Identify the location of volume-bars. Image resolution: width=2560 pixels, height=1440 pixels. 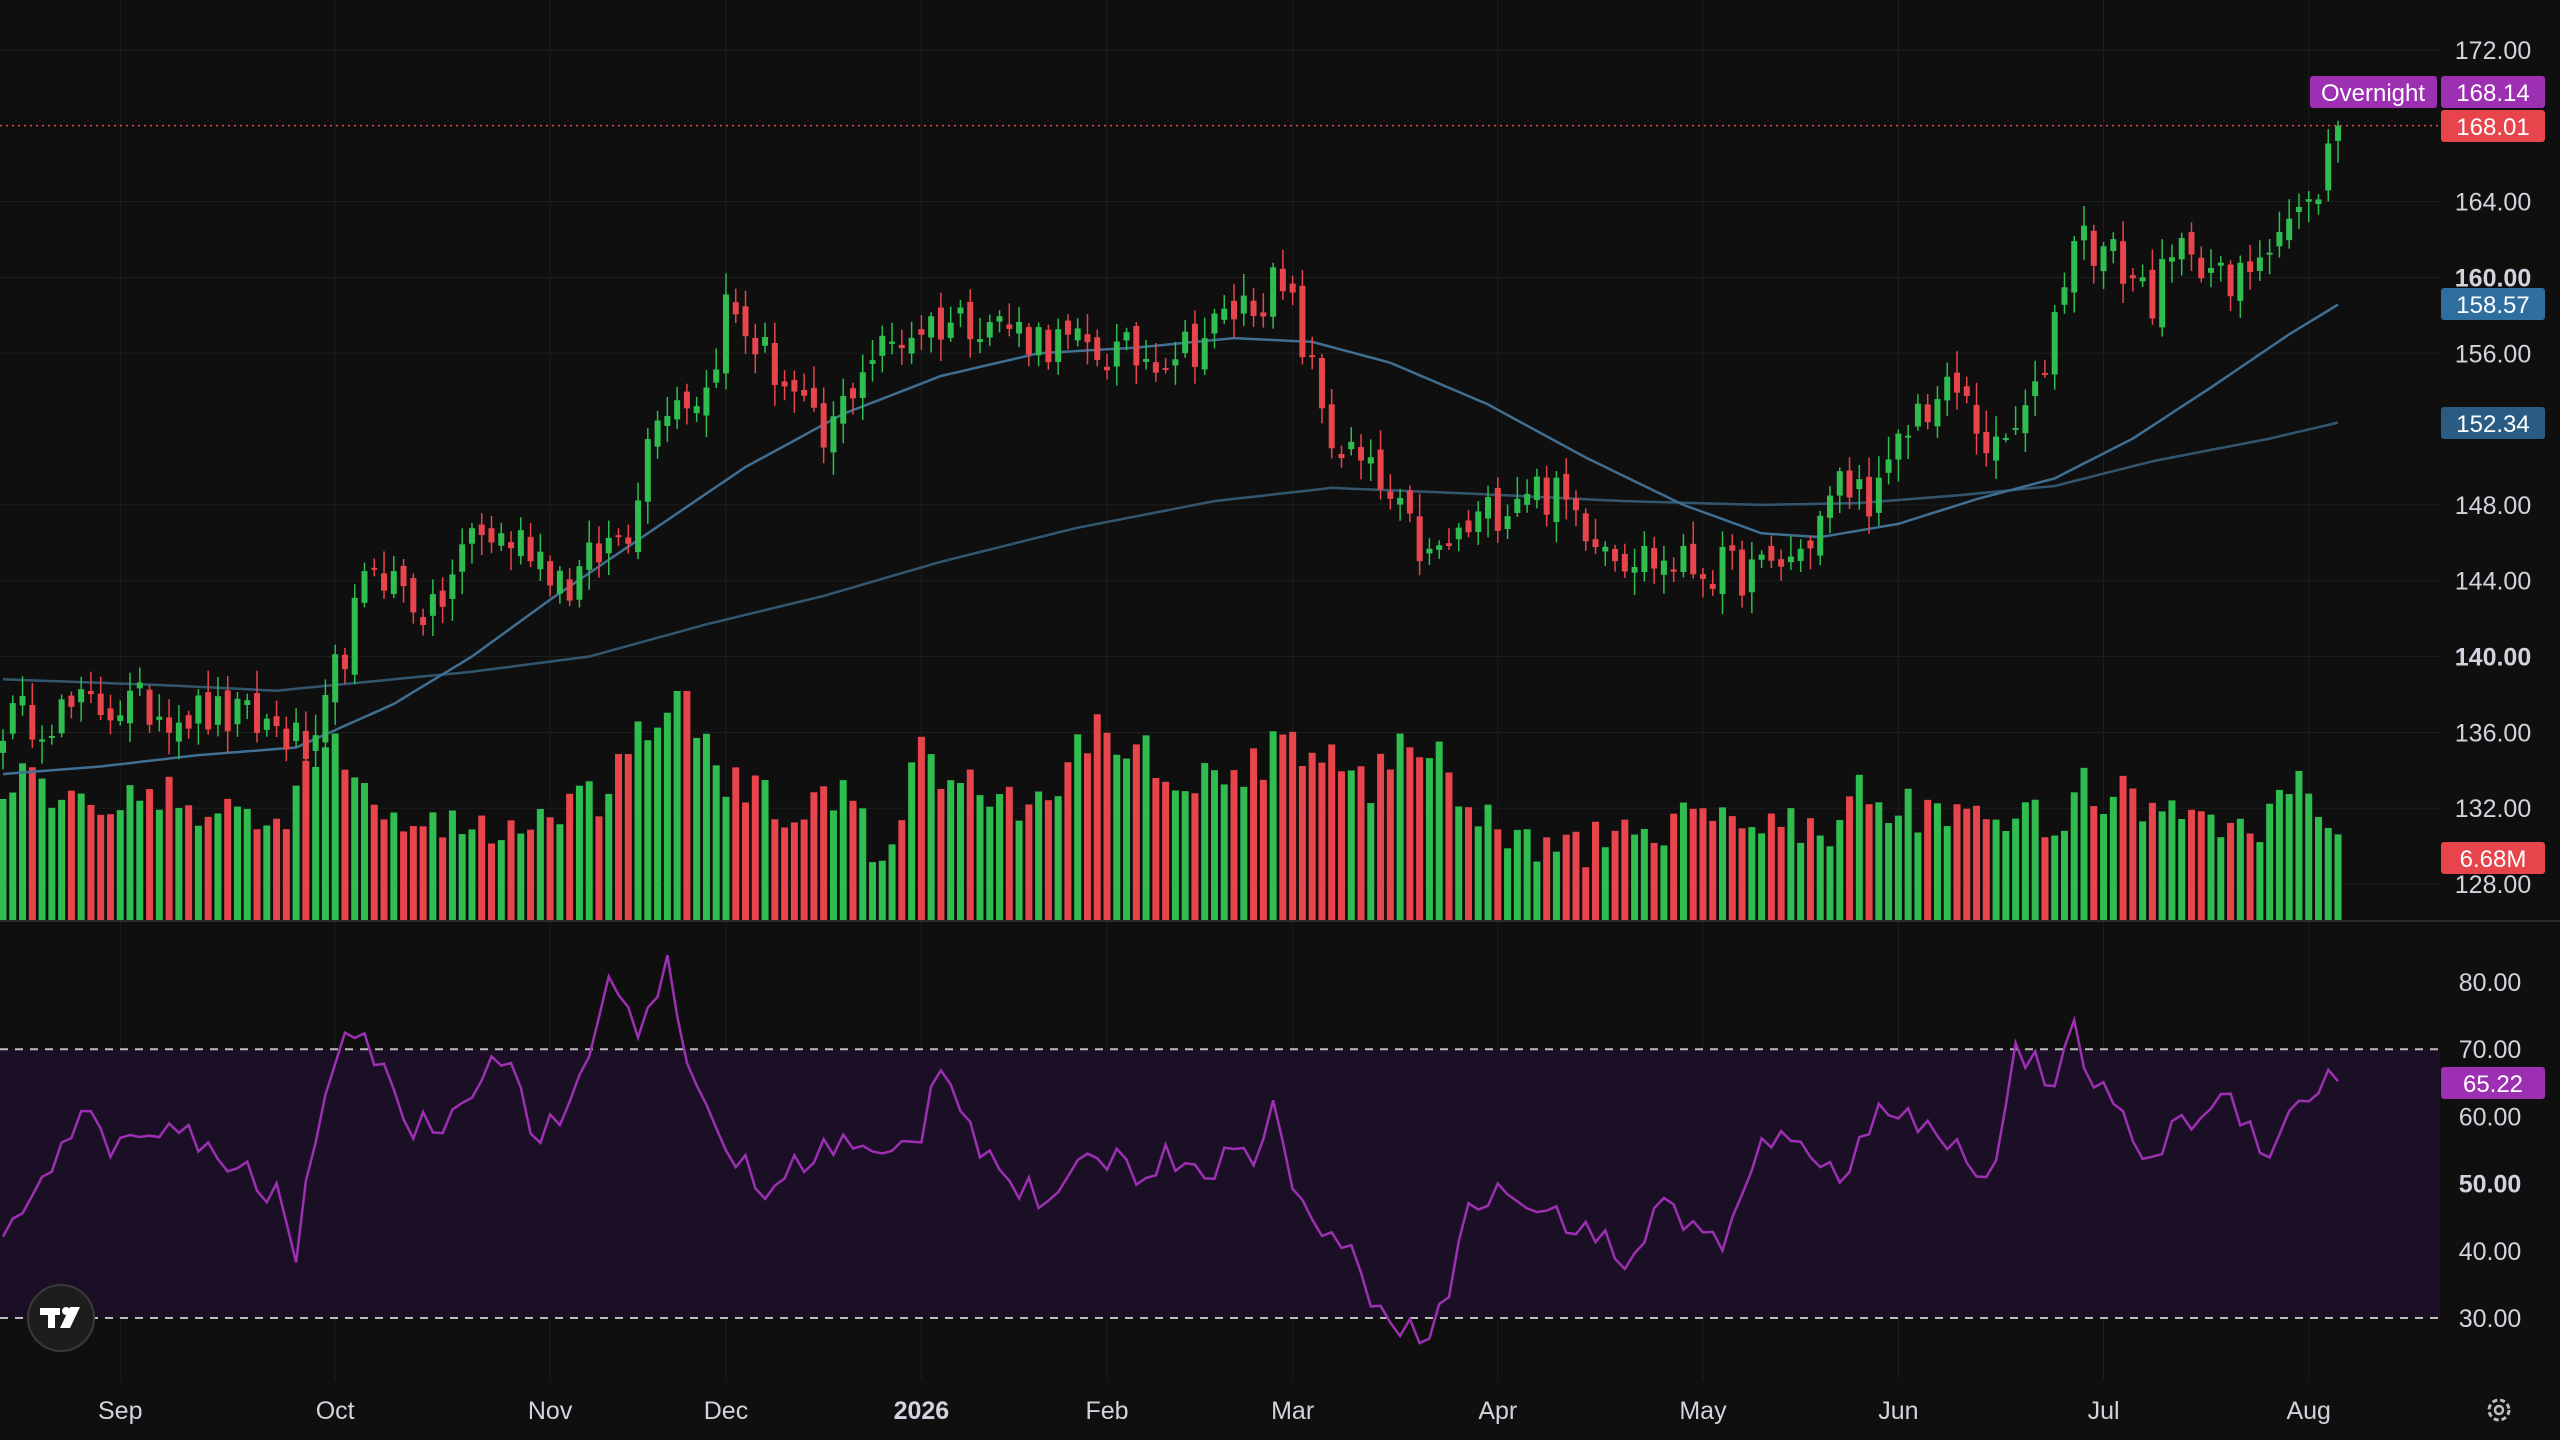
(1171, 806).